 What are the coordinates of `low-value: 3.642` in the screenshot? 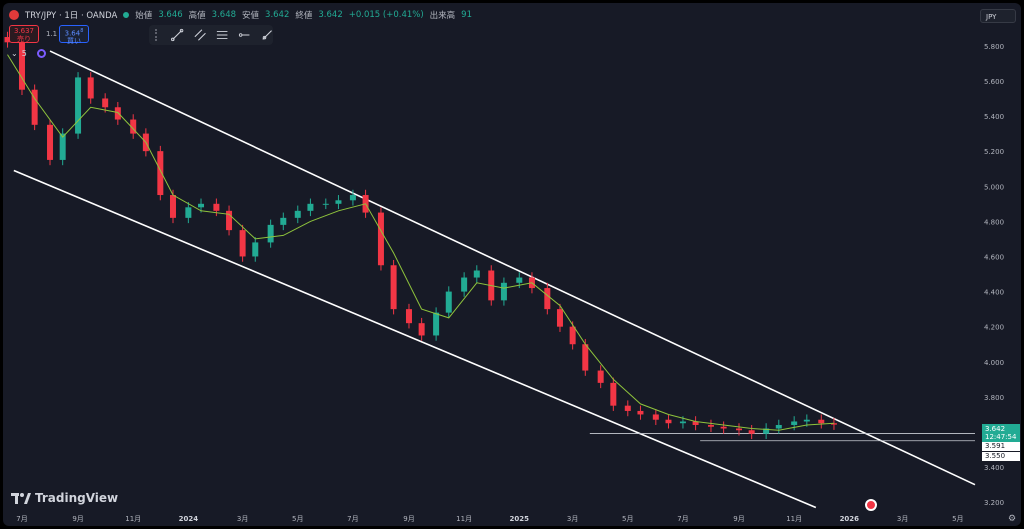 It's located at (277, 15).